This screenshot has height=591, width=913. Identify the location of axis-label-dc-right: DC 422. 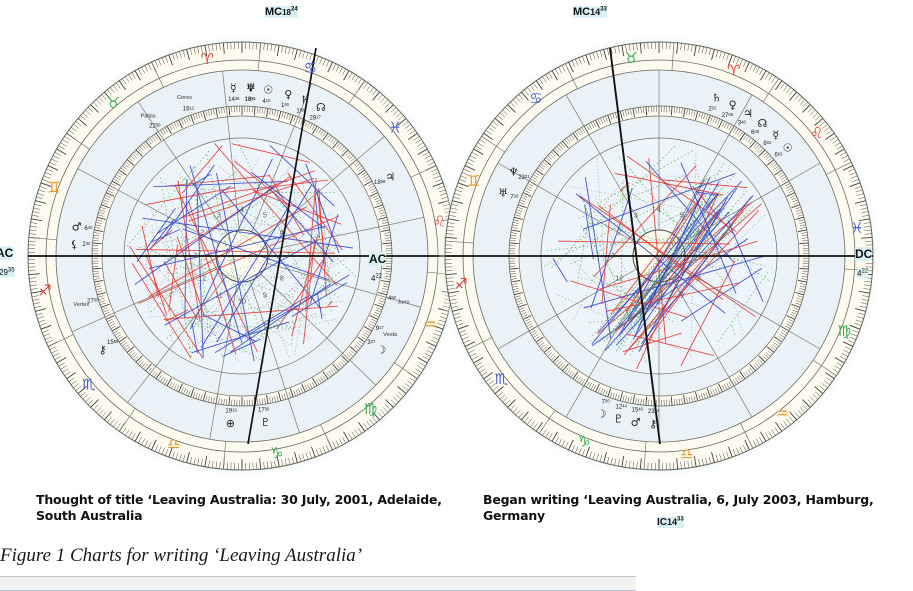
(863, 263).